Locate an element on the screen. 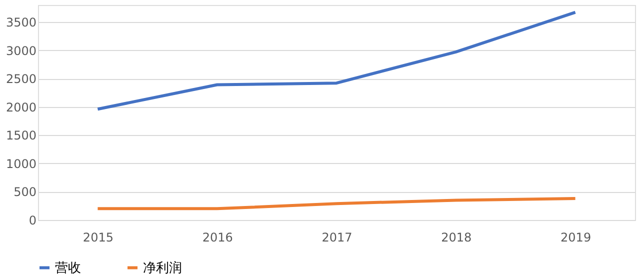 The image size is (640, 280). x-tick-label: 2016 is located at coordinates (217, 237).